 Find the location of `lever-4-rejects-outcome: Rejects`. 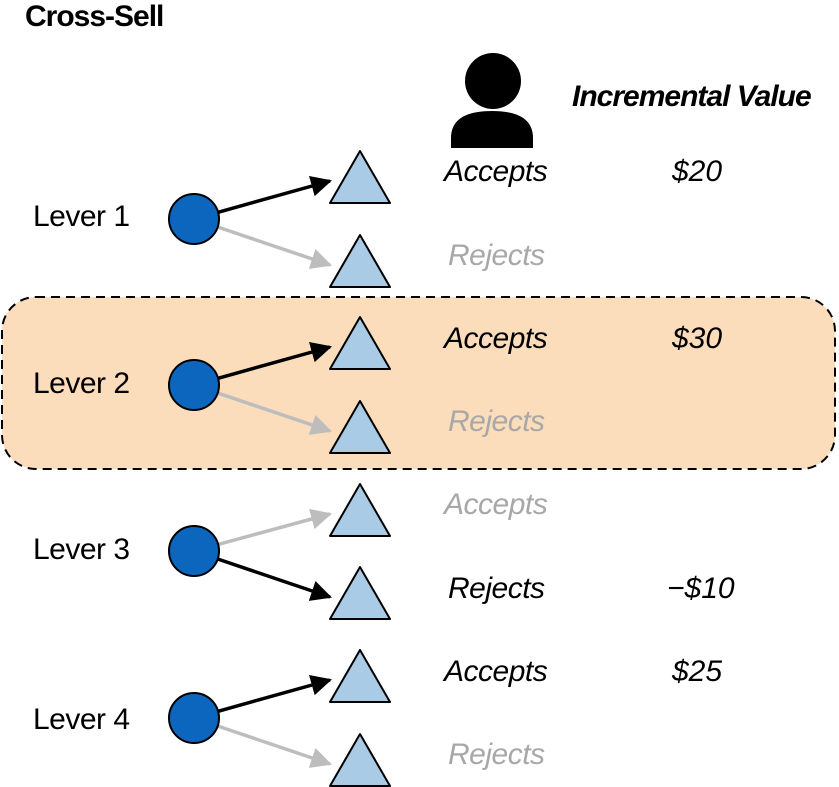

lever-4-rejects-outcome: Rejects is located at coordinates (496, 754).